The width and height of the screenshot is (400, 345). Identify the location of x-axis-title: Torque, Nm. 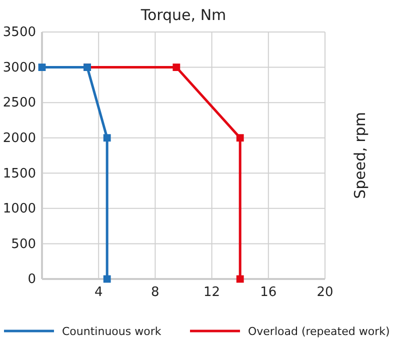
(183, 15).